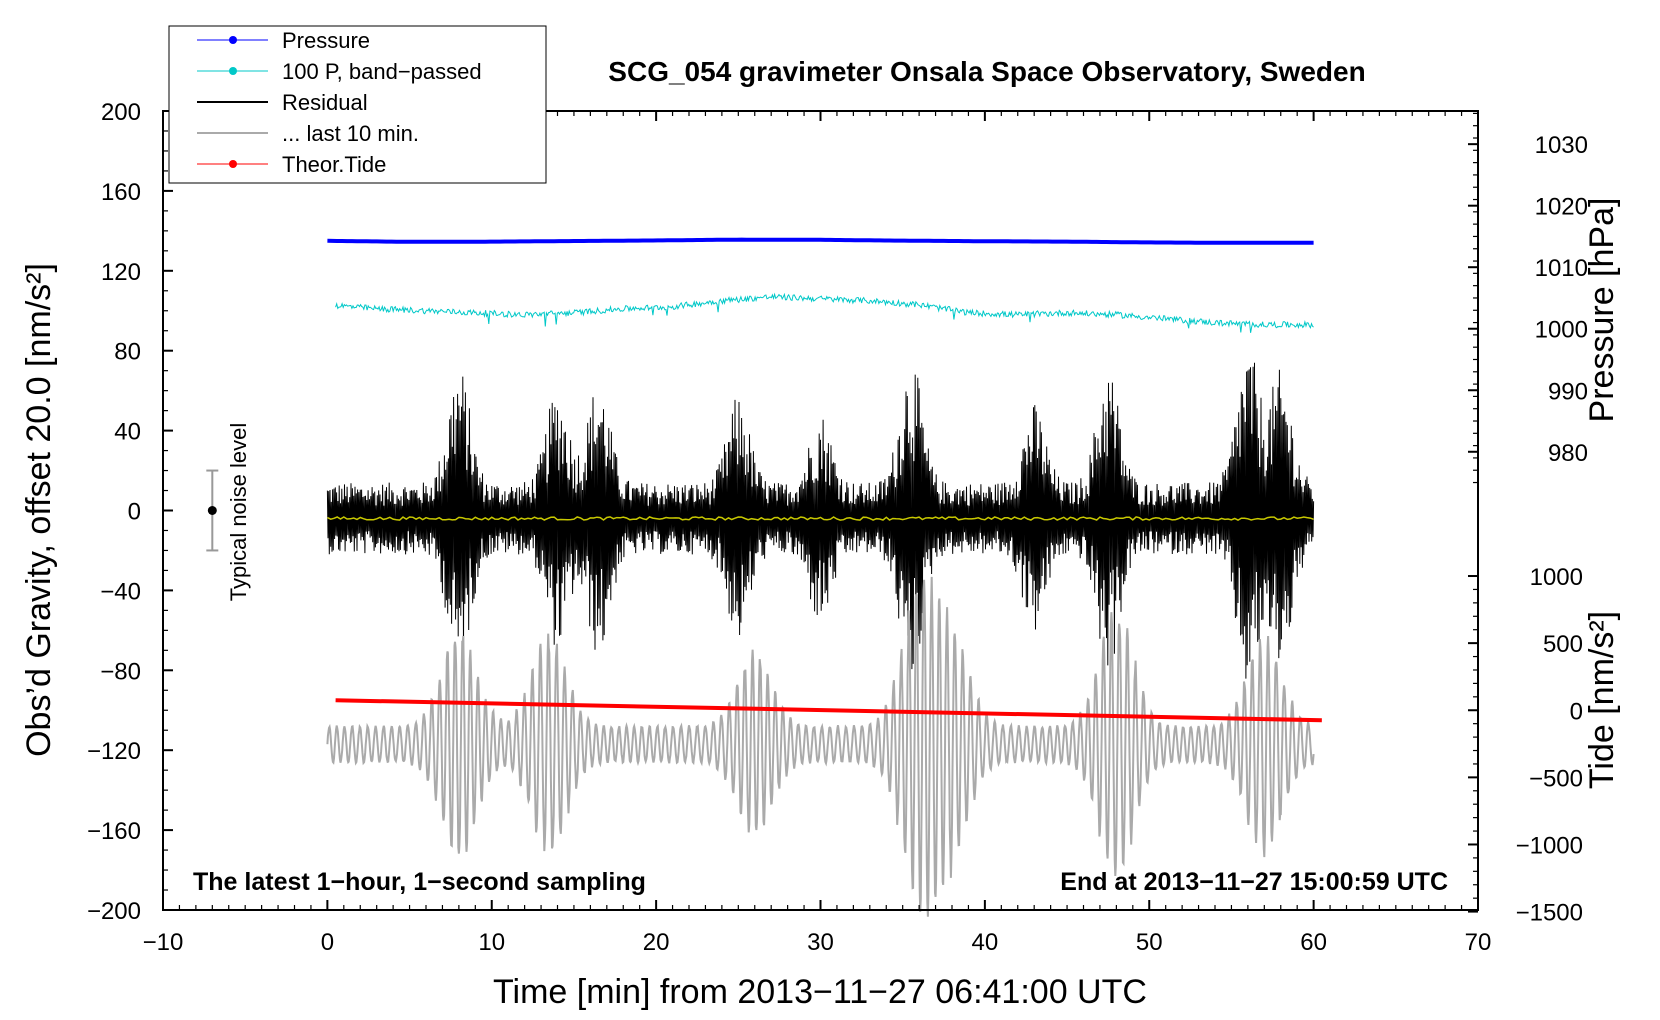 Image resolution: width=1660 pixels, height=1020 pixels. What do you see at coordinates (491, 942) in the screenshot?
I see `x-tick-label: 10` at bounding box center [491, 942].